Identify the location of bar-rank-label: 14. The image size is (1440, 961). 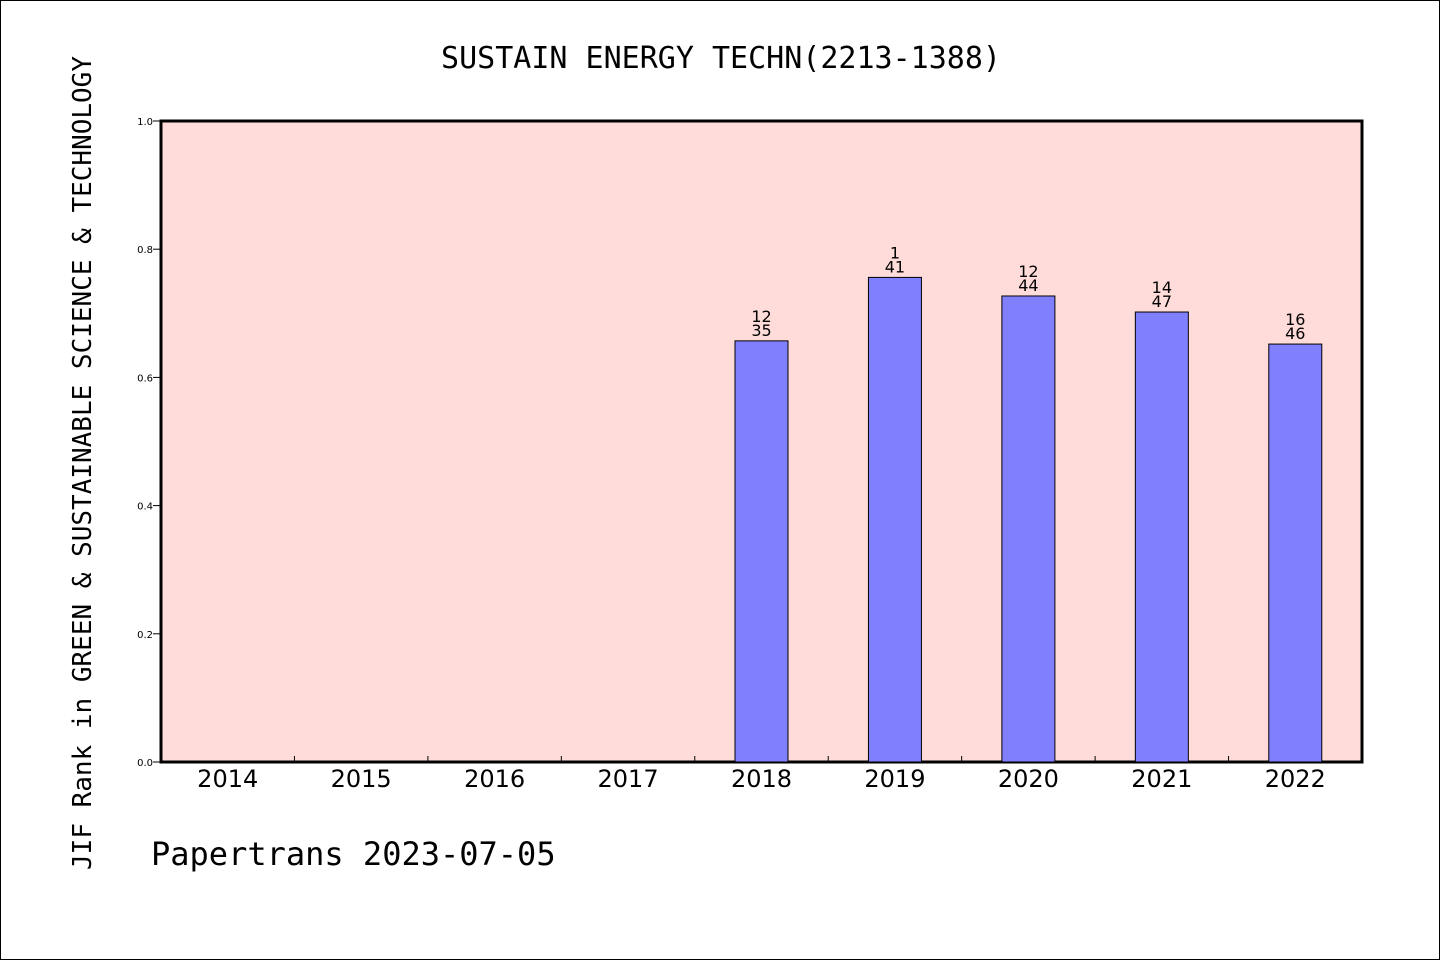
(1162, 287).